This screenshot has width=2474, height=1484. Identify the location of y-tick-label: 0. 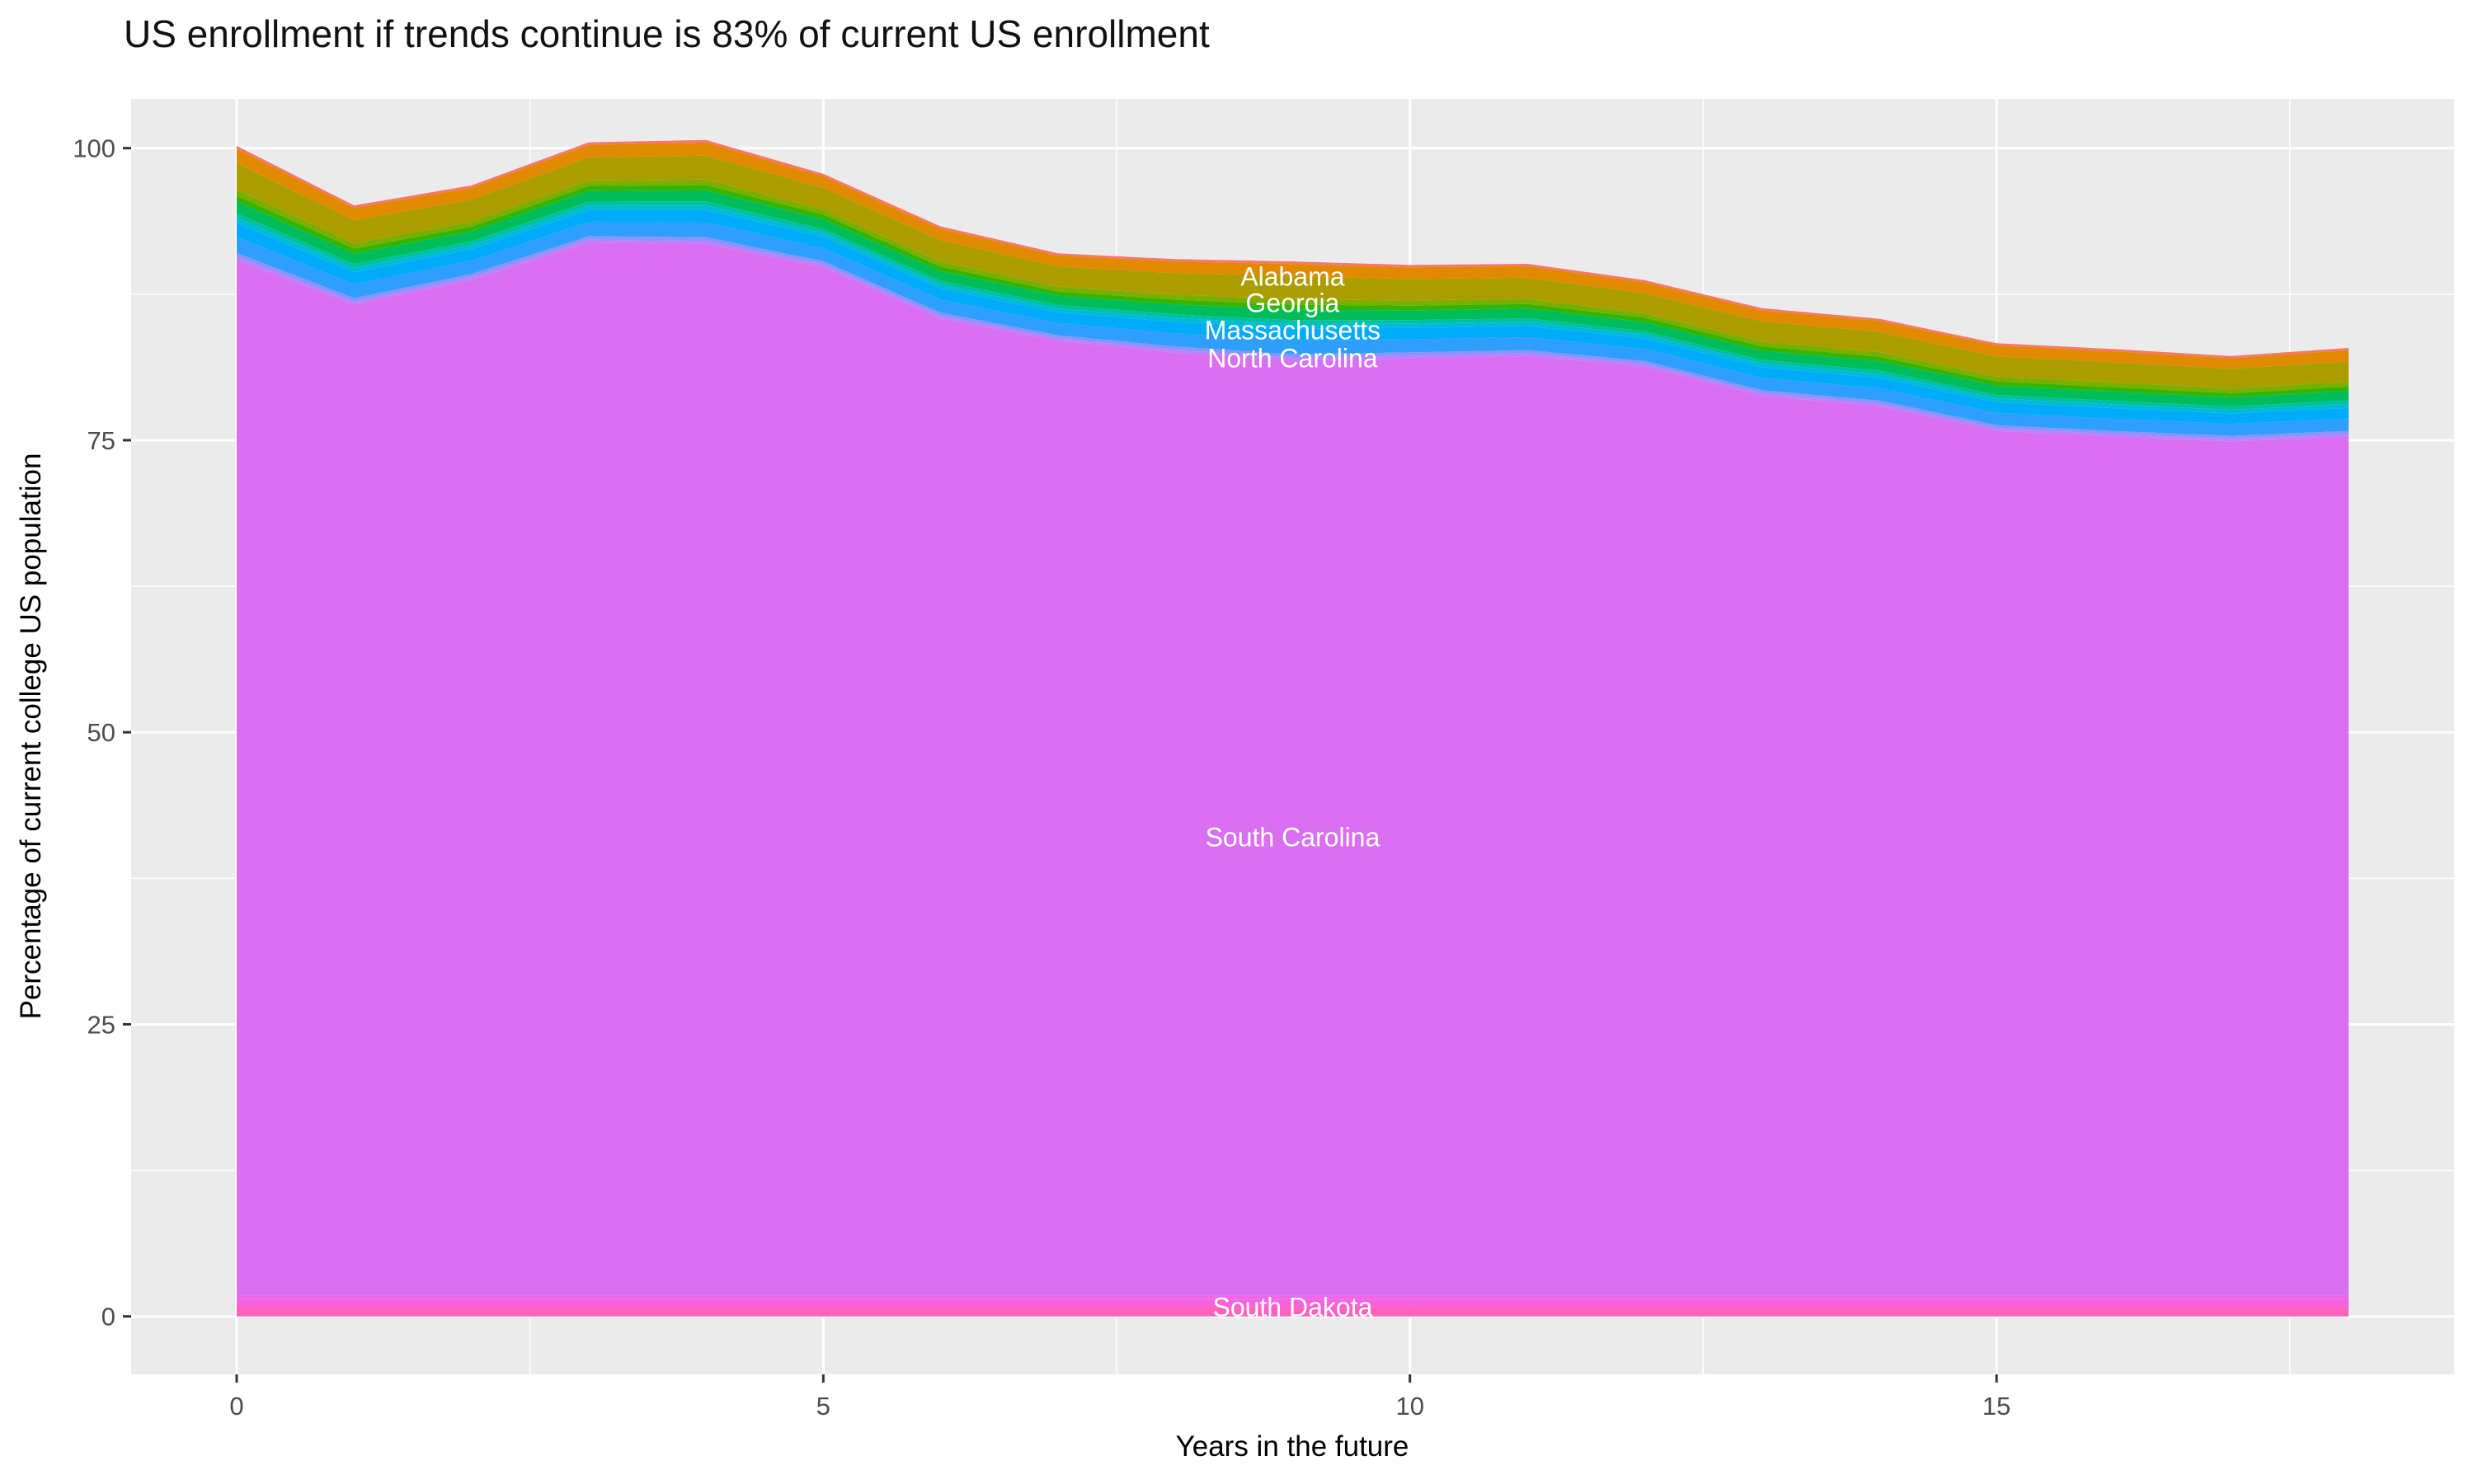
(108, 1317).